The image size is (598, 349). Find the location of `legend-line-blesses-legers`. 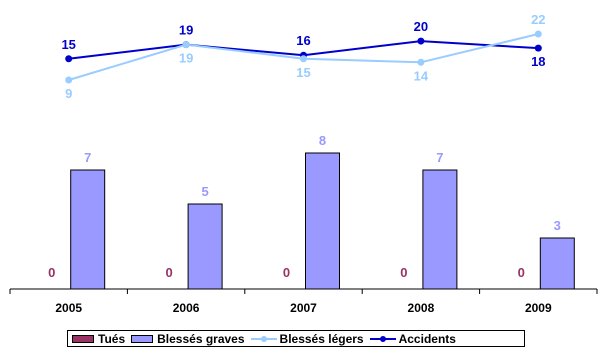

legend-line-blesses-legers is located at coordinates (263, 339).